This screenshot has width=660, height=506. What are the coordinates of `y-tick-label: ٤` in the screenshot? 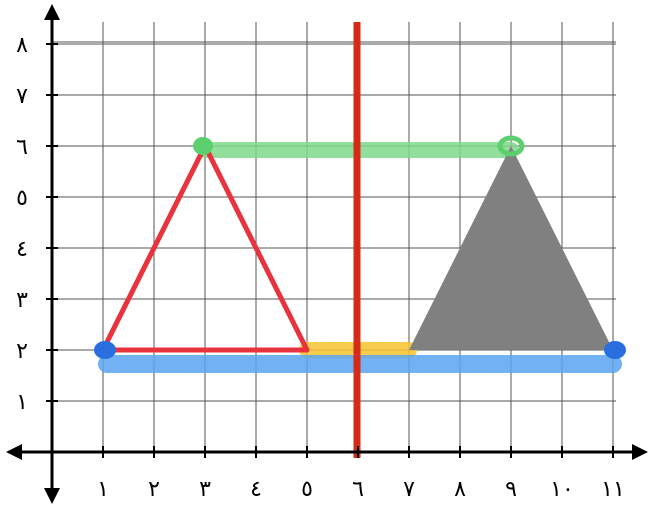 It's located at (22, 249).